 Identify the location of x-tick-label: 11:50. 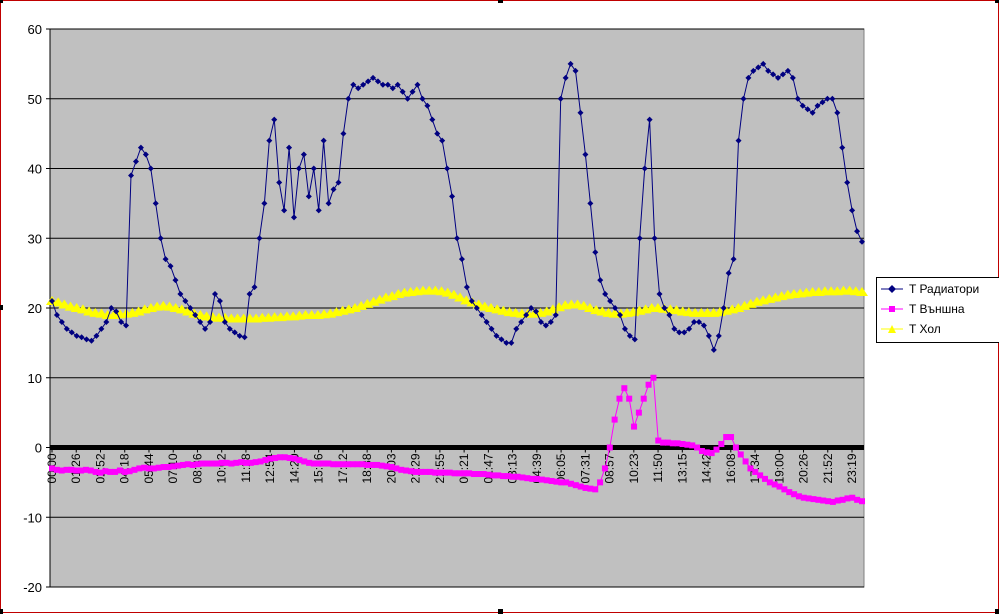
(658, 467).